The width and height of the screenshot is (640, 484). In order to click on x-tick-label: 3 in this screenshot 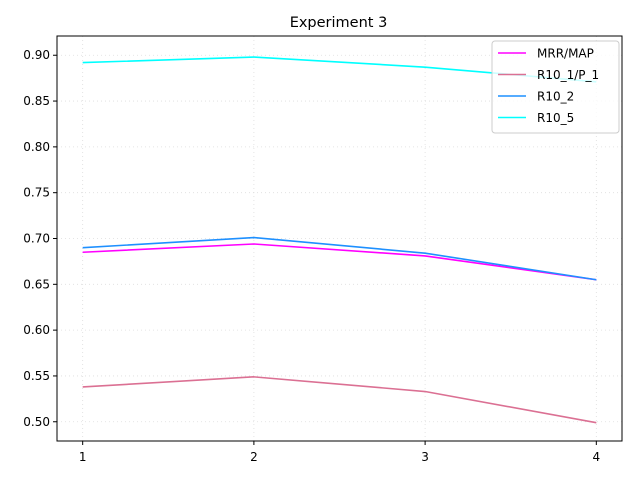, I will do `click(425, 457)`.